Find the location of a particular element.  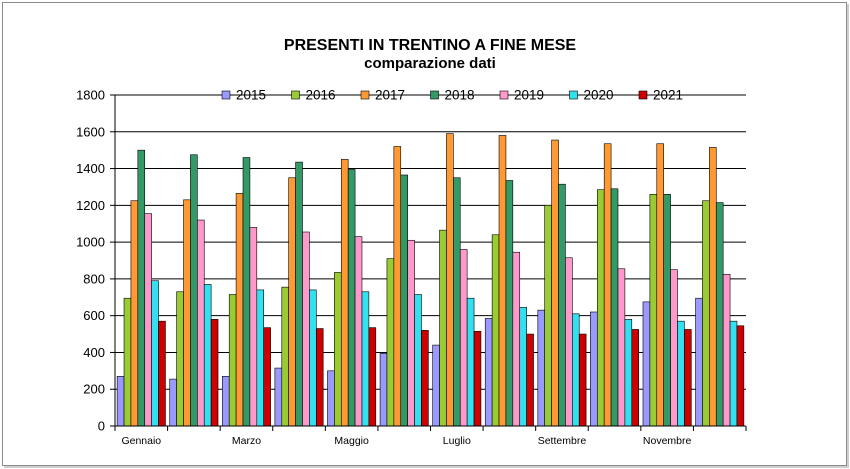

bar-2015-giugno is located at coordinates (383, 390).